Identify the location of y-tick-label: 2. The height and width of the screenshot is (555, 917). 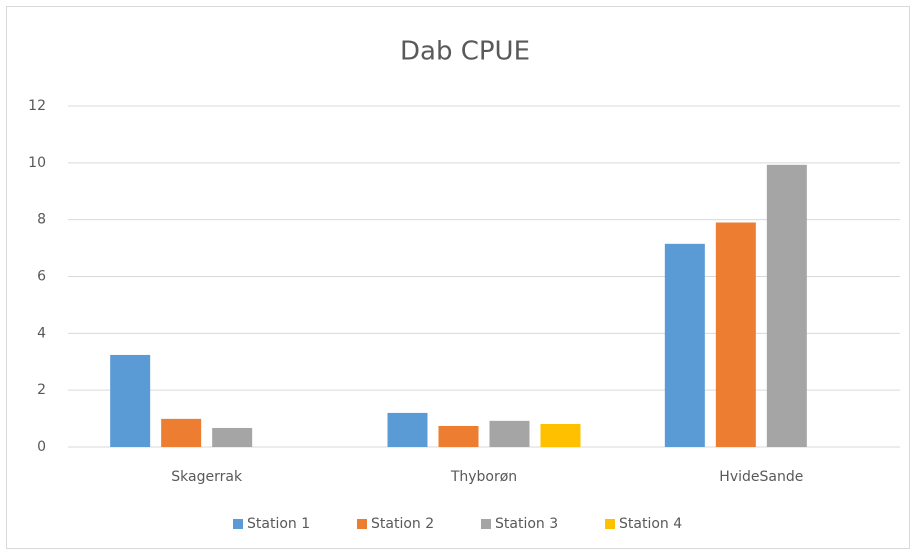
(41, 390).